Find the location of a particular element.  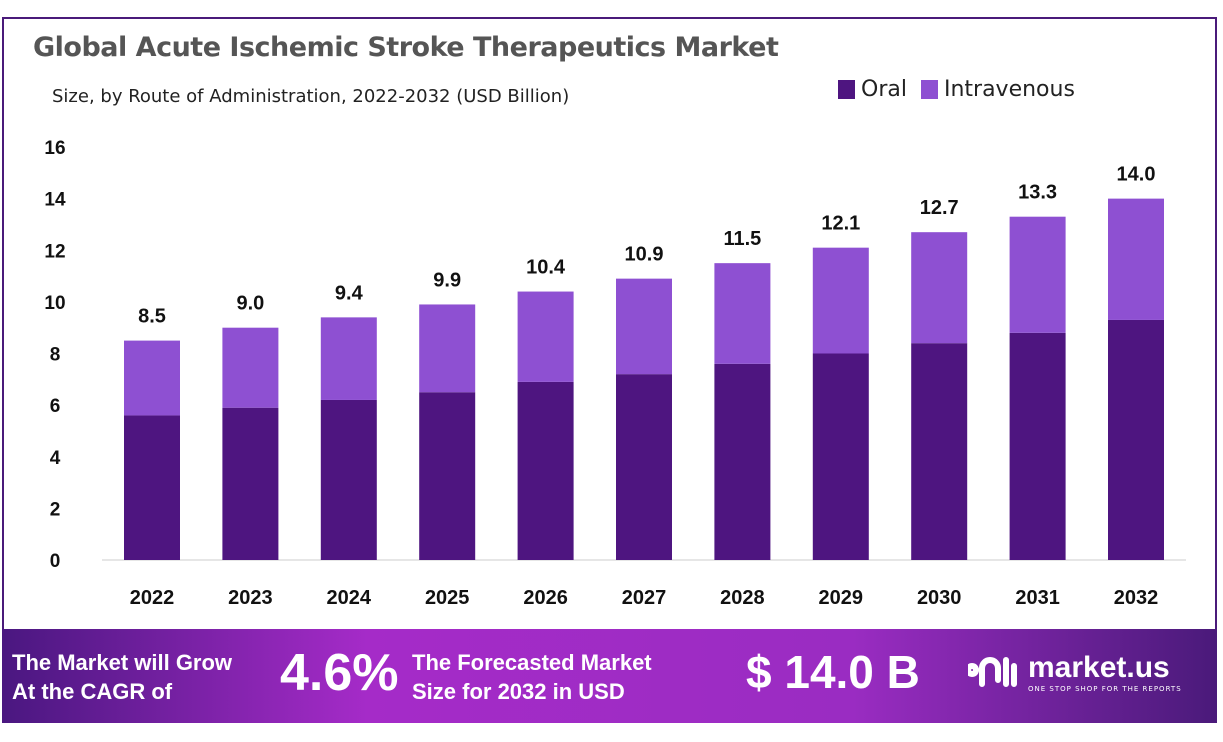

logo-name: market.us is located at coordinates (1099, 667).